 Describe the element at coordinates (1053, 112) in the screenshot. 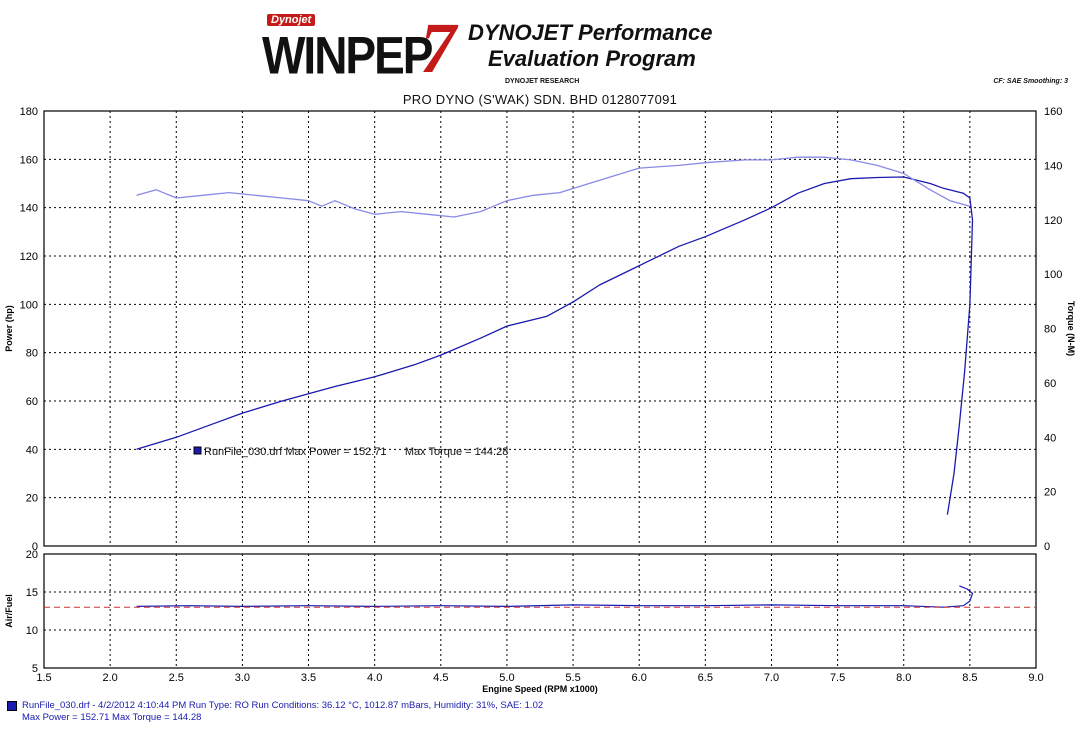

I see `torque-tick-label: 160` at that location.